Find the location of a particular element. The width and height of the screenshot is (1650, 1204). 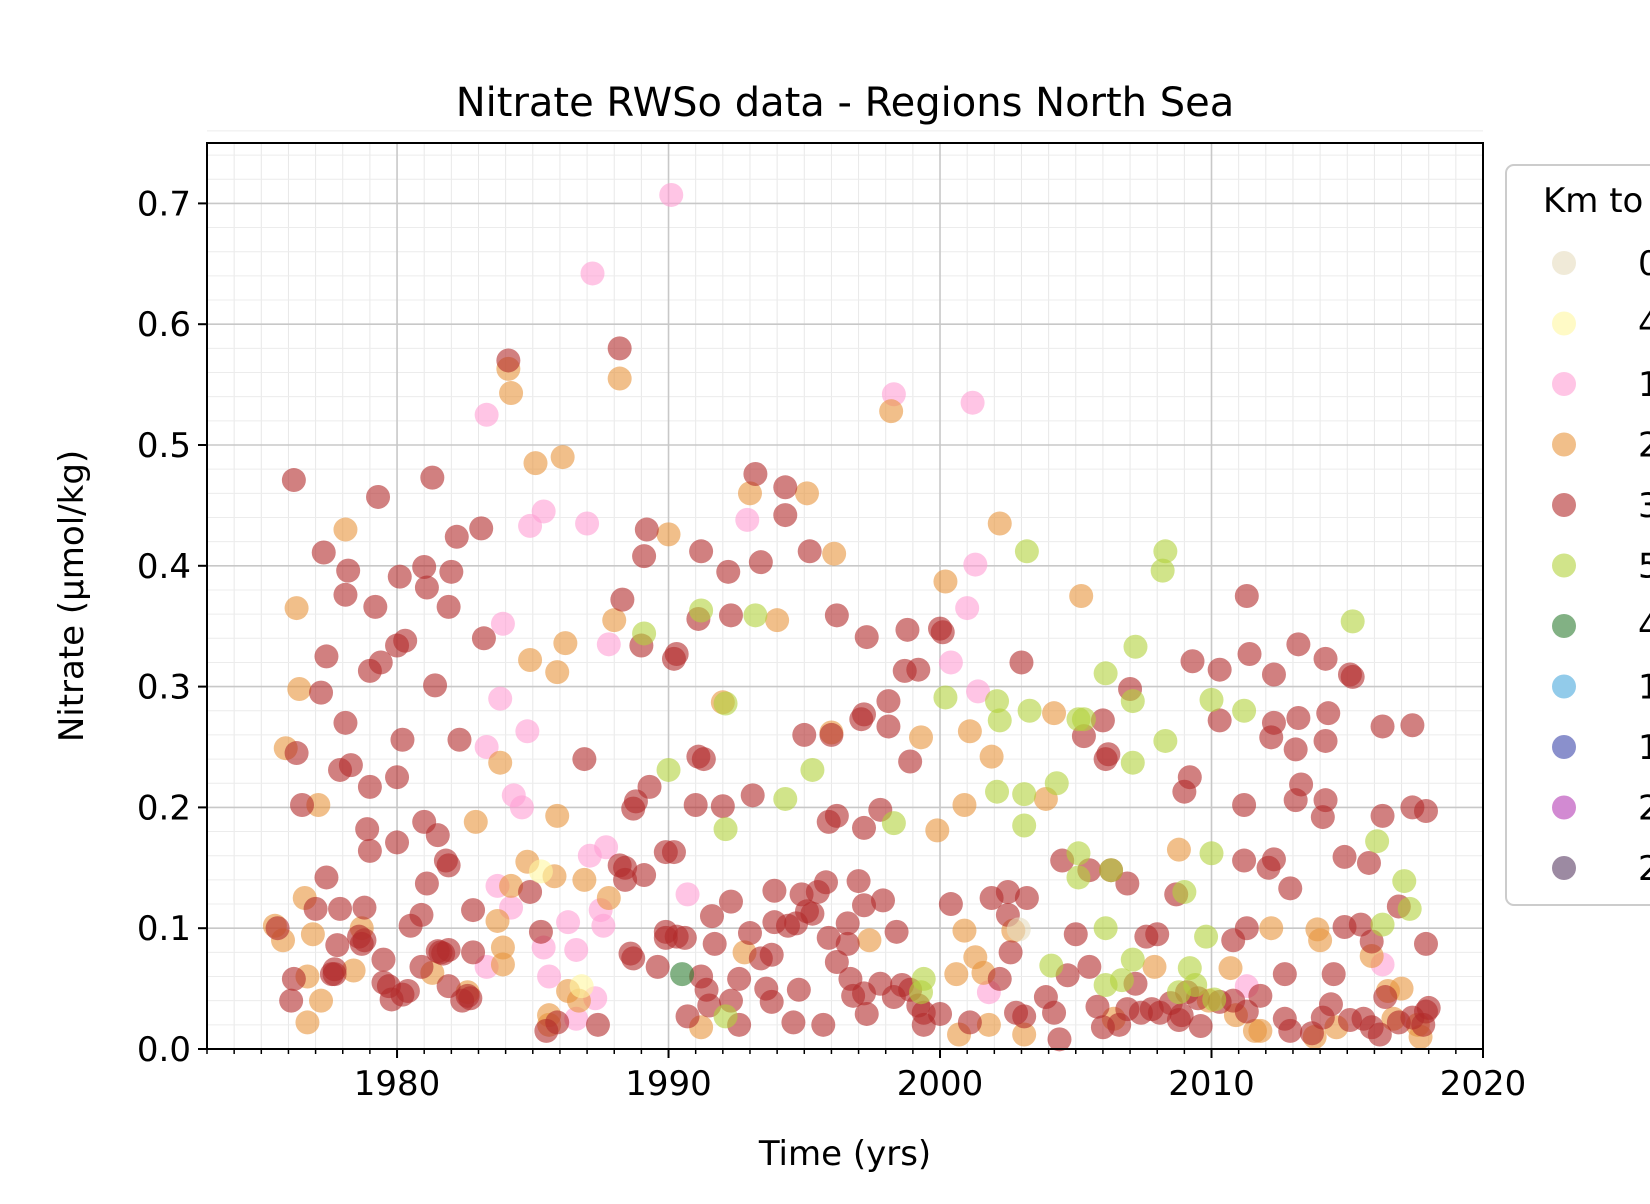

y-tick-label: 0.2 is located at coordinates (164, 808).